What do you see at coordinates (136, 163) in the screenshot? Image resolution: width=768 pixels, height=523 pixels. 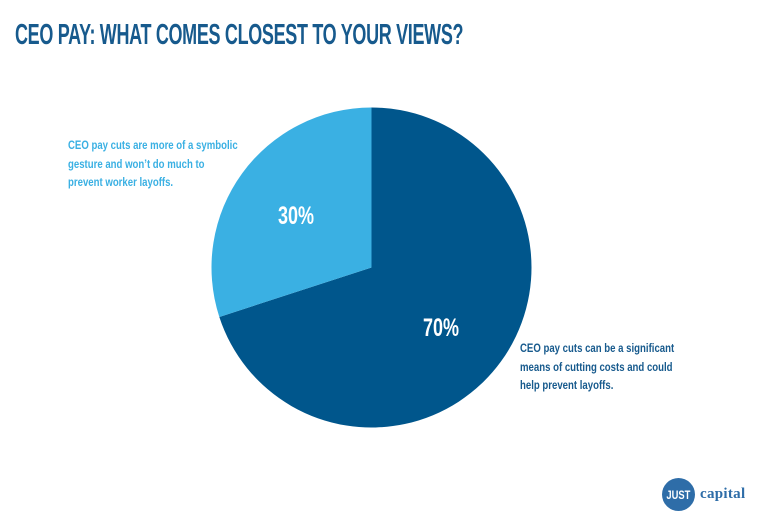 I see `callout-line: gesture and won’t do much to` at bounding box center [136, 163].